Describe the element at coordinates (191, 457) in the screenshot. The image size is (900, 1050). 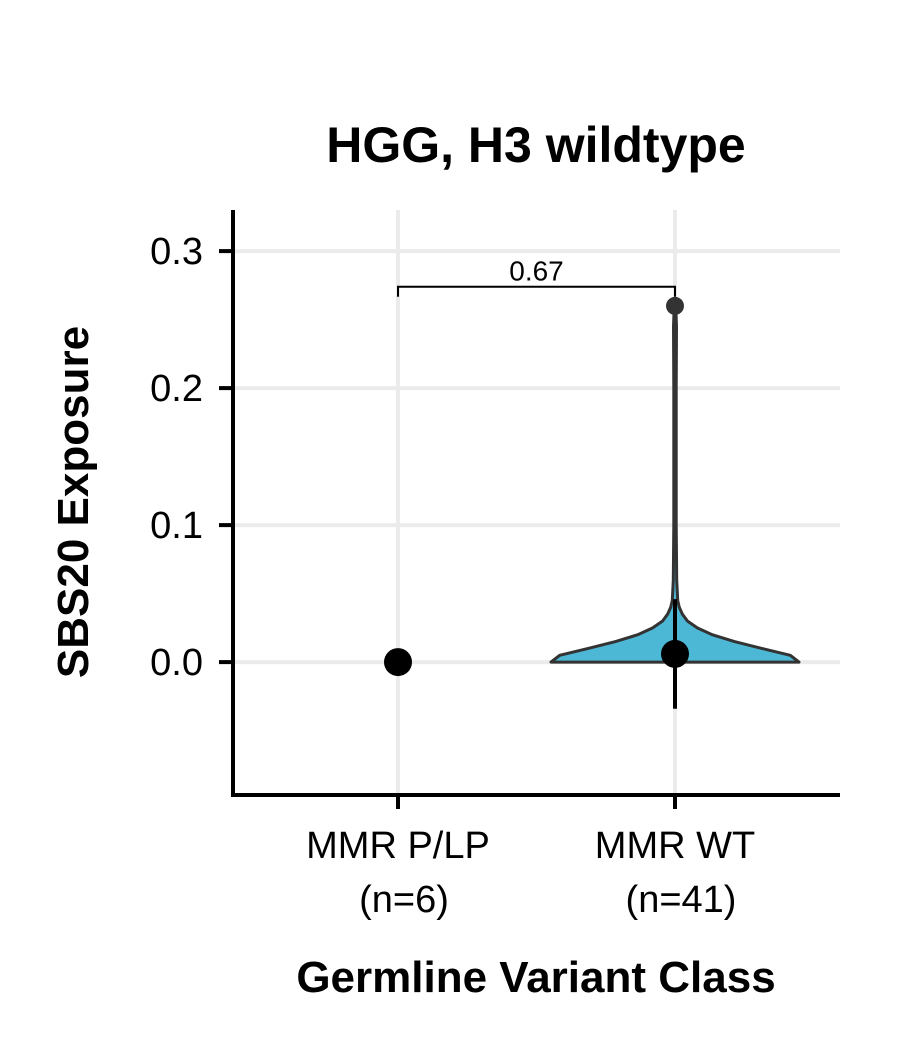
I see `y-axis-ticks: 0.0 0.1 0.2 0.3` at that location.